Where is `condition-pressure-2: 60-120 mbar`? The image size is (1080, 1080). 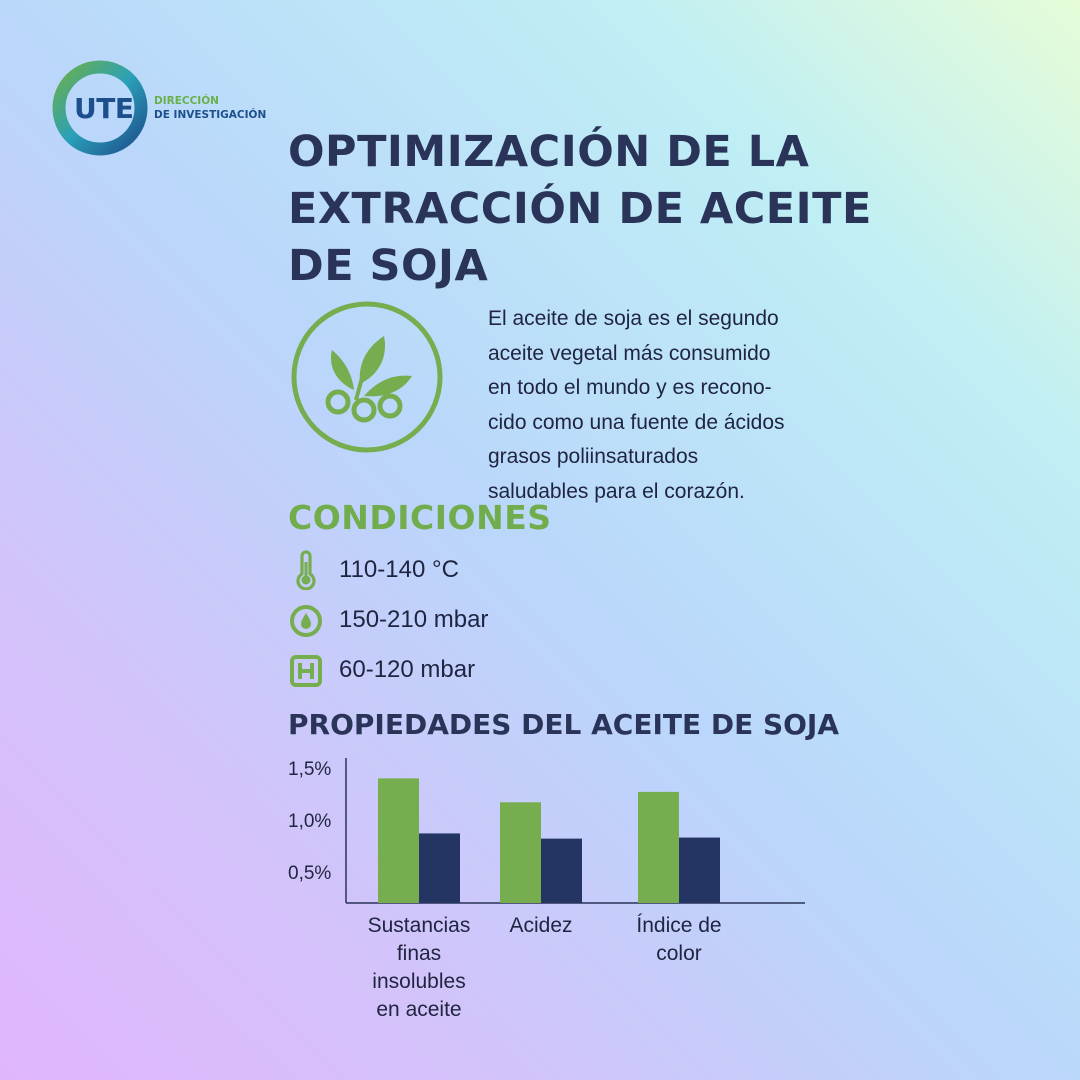
condition-pressure-2: 60-120 mbar is located at coordinates (488, 670).